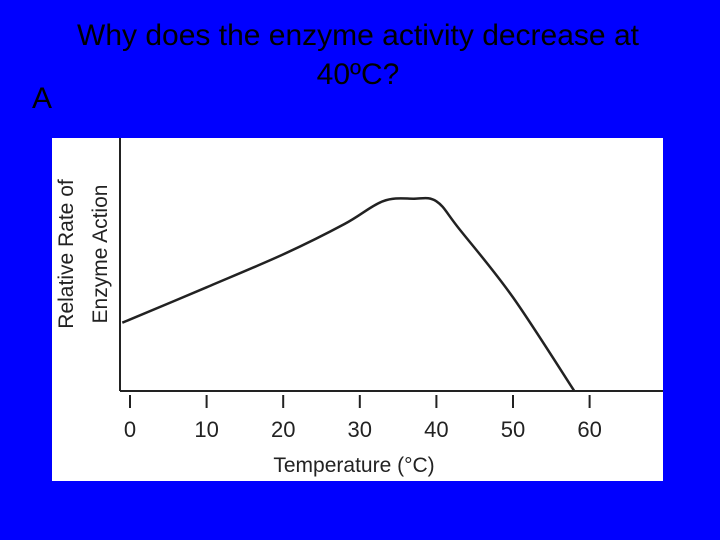  Describe the element at coordinates (353, 465) in the screenshot. I see `x-axis-title: Temperature (°C)` at that location.